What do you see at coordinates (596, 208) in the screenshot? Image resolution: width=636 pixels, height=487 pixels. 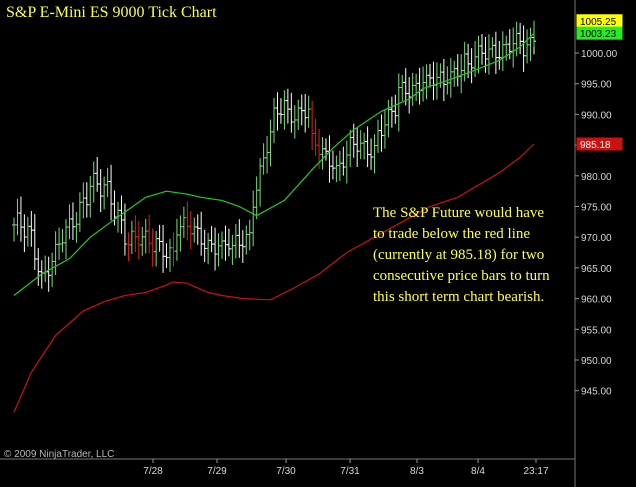 I see `y-tick-label: 975.00` at bounding box center [596, 208].